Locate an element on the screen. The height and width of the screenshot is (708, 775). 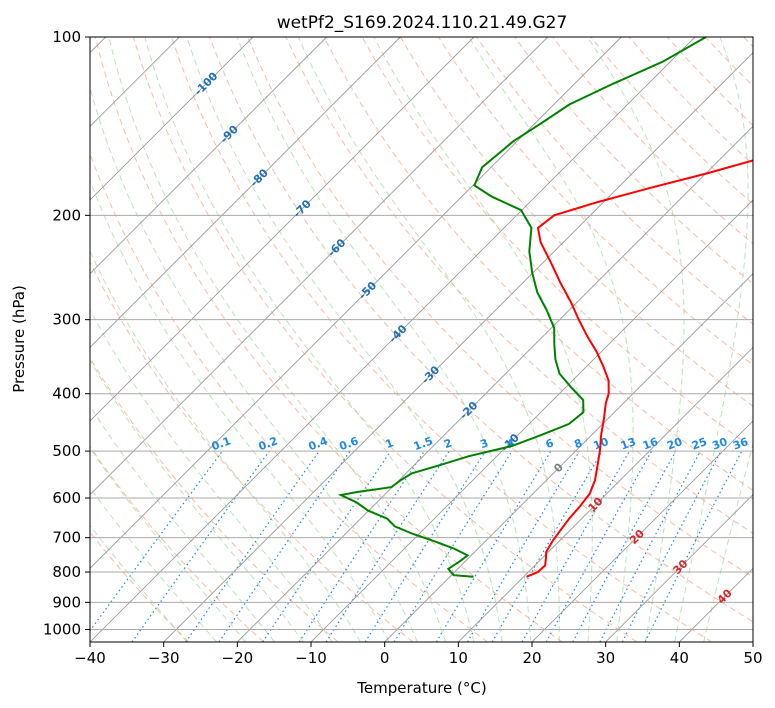
mixing-ratio-label: 1.5 is located at coordinates (423, 443).